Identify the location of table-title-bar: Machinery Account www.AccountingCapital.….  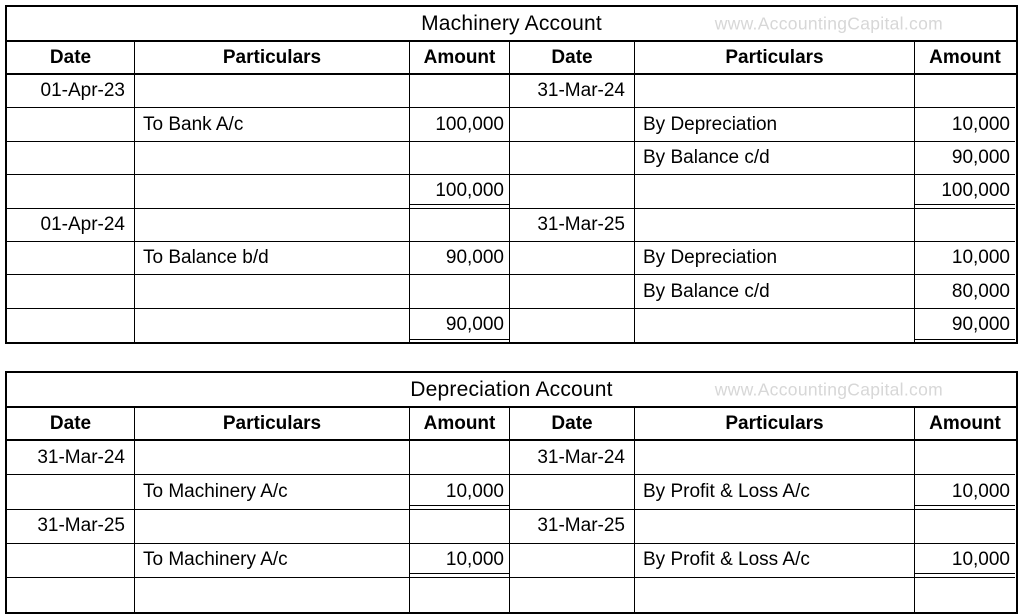
(511, 24).